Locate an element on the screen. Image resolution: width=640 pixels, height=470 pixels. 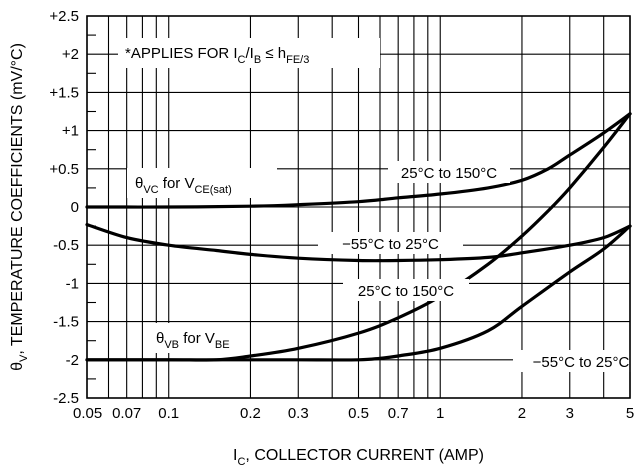
x-tick-label: 5 is located at coordinates (630, 413).